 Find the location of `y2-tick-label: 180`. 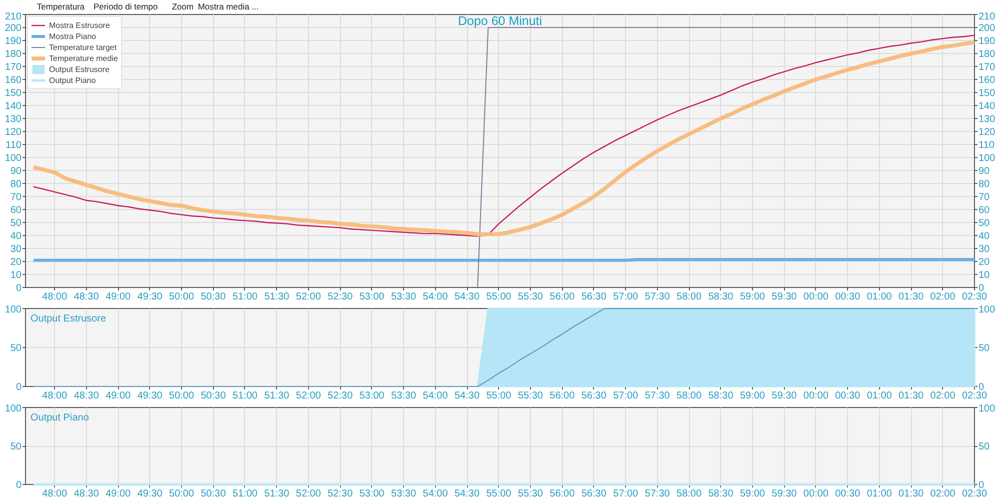

y2-tick-label: 180 is located at coordinates (987, 54).